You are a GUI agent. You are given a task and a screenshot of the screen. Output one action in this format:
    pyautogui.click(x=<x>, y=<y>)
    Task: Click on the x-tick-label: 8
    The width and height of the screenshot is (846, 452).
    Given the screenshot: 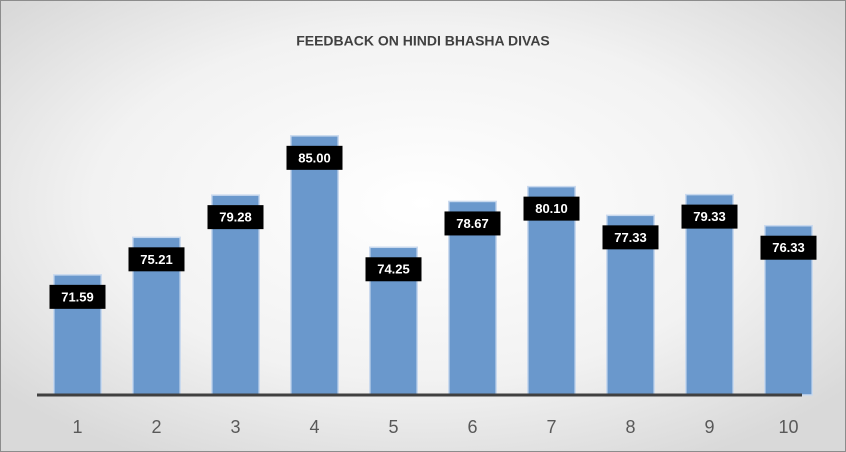 What is the action you would take?
    pyautogui.click(x=630, y=427)
    